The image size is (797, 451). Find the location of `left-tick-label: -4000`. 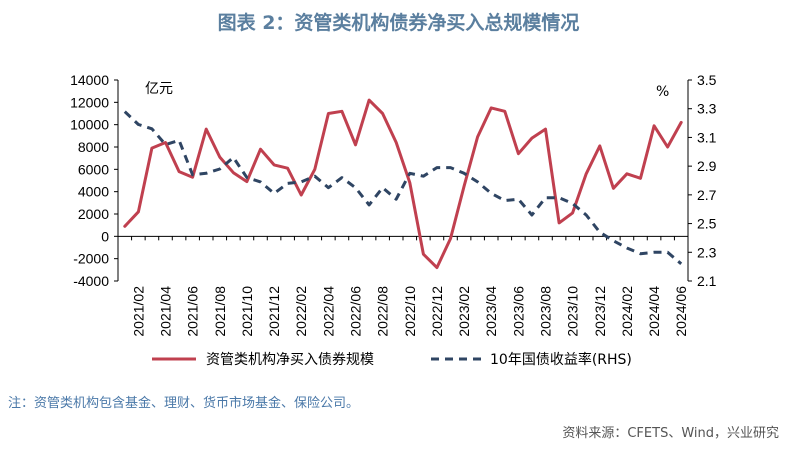

left-tick-label: -4000 is located at coordinates (91, 281).